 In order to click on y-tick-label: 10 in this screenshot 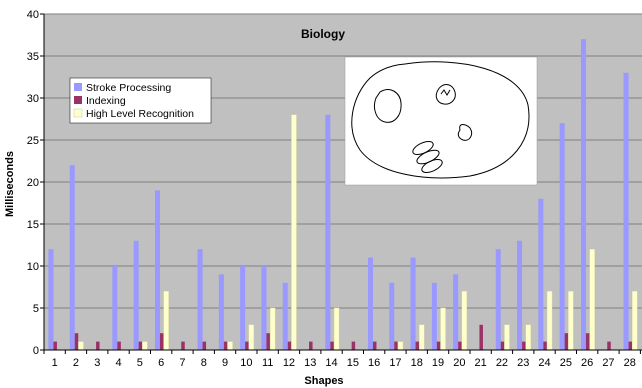, I will do `click(33, 267)`.